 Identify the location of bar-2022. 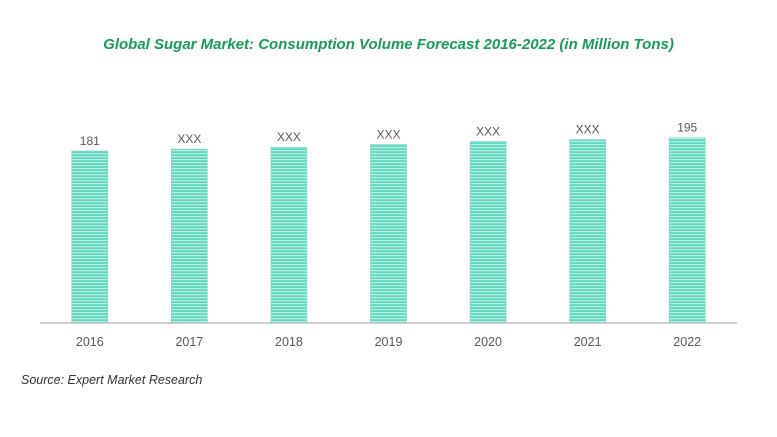
(687, 230).